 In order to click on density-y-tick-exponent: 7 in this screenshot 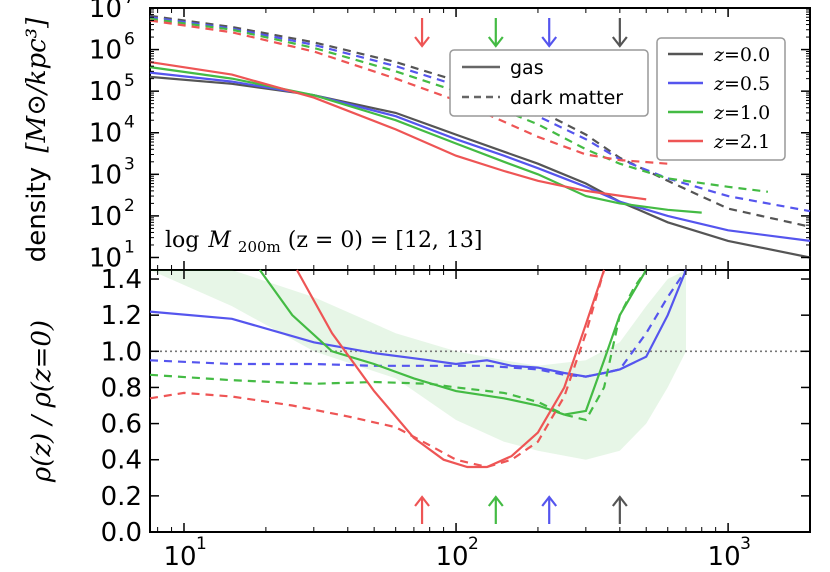, I will do `click(129, 4)`.